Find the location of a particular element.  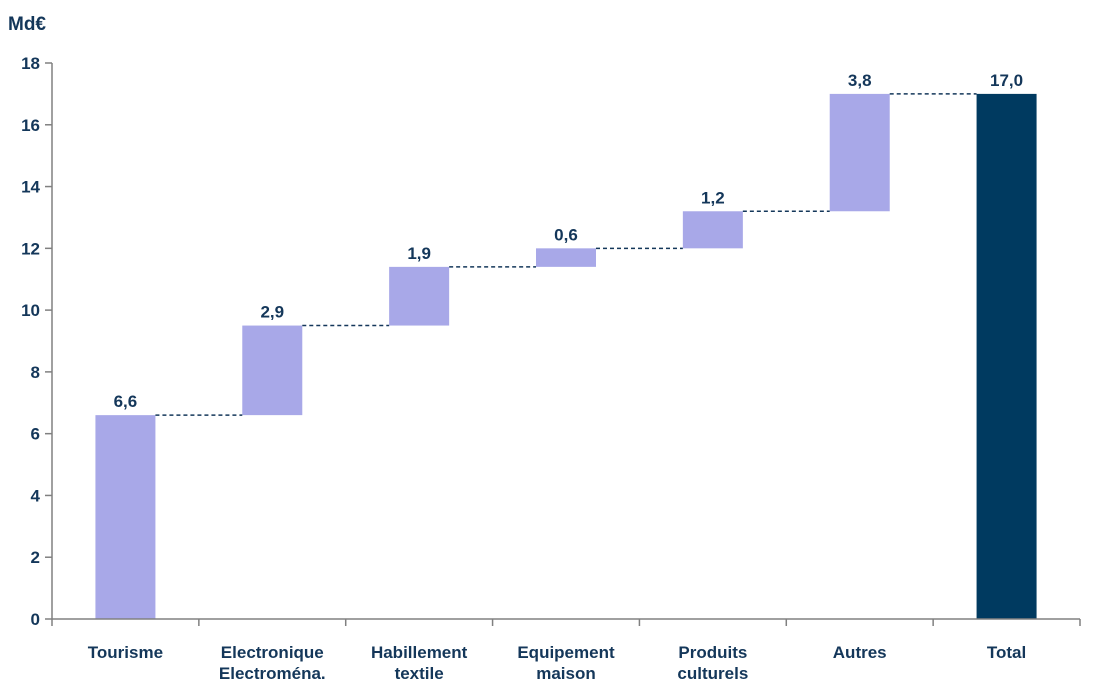

category-label: Produits culturels is located at coordinates (712, 663).